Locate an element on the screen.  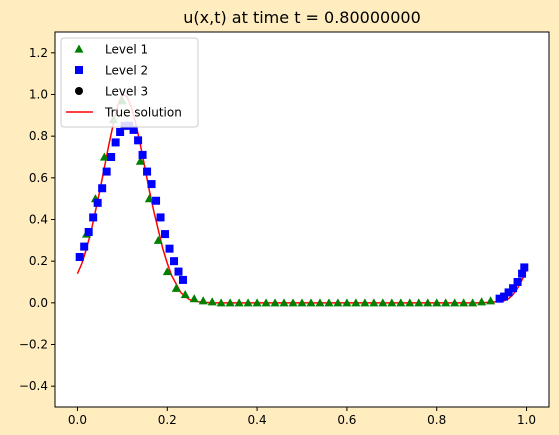
legend-level-2-swatch is located at coordinates (79, 70).